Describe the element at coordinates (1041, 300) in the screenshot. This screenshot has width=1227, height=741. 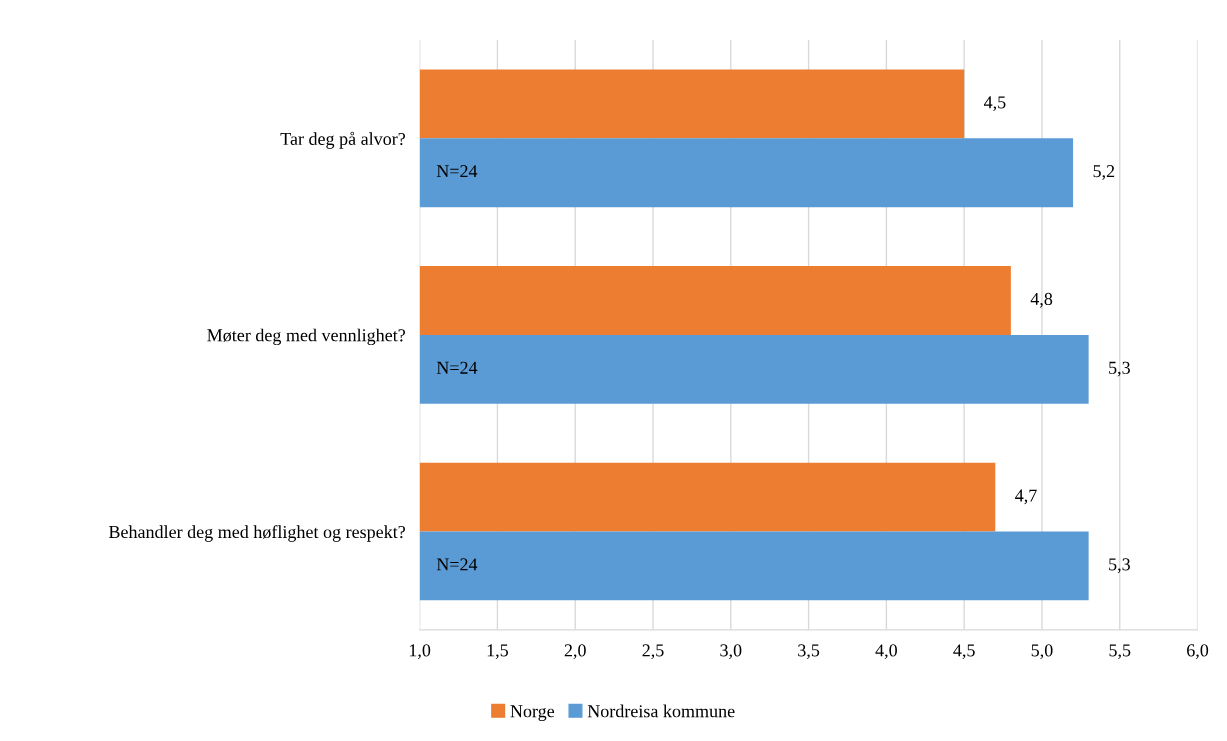
I see `data-label: 4,8` at that location.